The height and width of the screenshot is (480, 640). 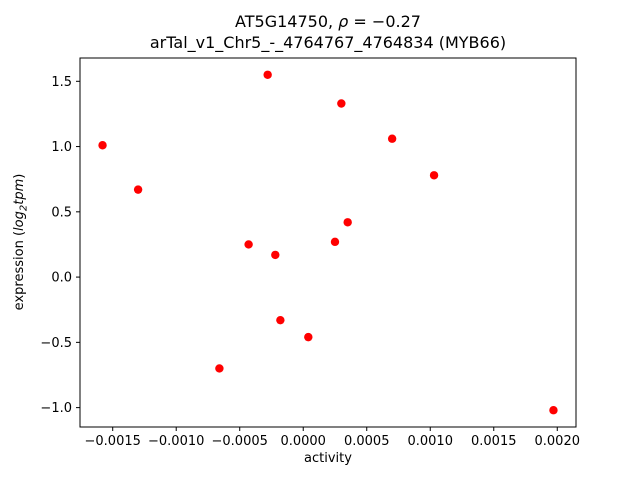 What do you see at coordinates (328, 42) in the screenshot?
I see `chart-title-line2: arTal_v1_Chr5_-_4764767_4764834 (MYB66)` at bounding box center [328, 42].